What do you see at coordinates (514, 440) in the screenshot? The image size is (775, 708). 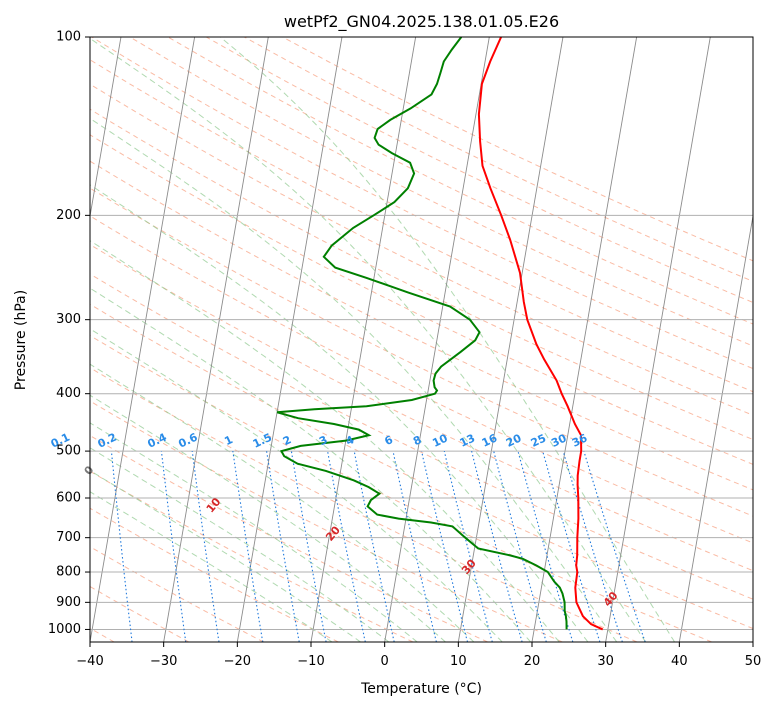 I see `mixing-ratio-label: 20` at bounding box center [514, 440].